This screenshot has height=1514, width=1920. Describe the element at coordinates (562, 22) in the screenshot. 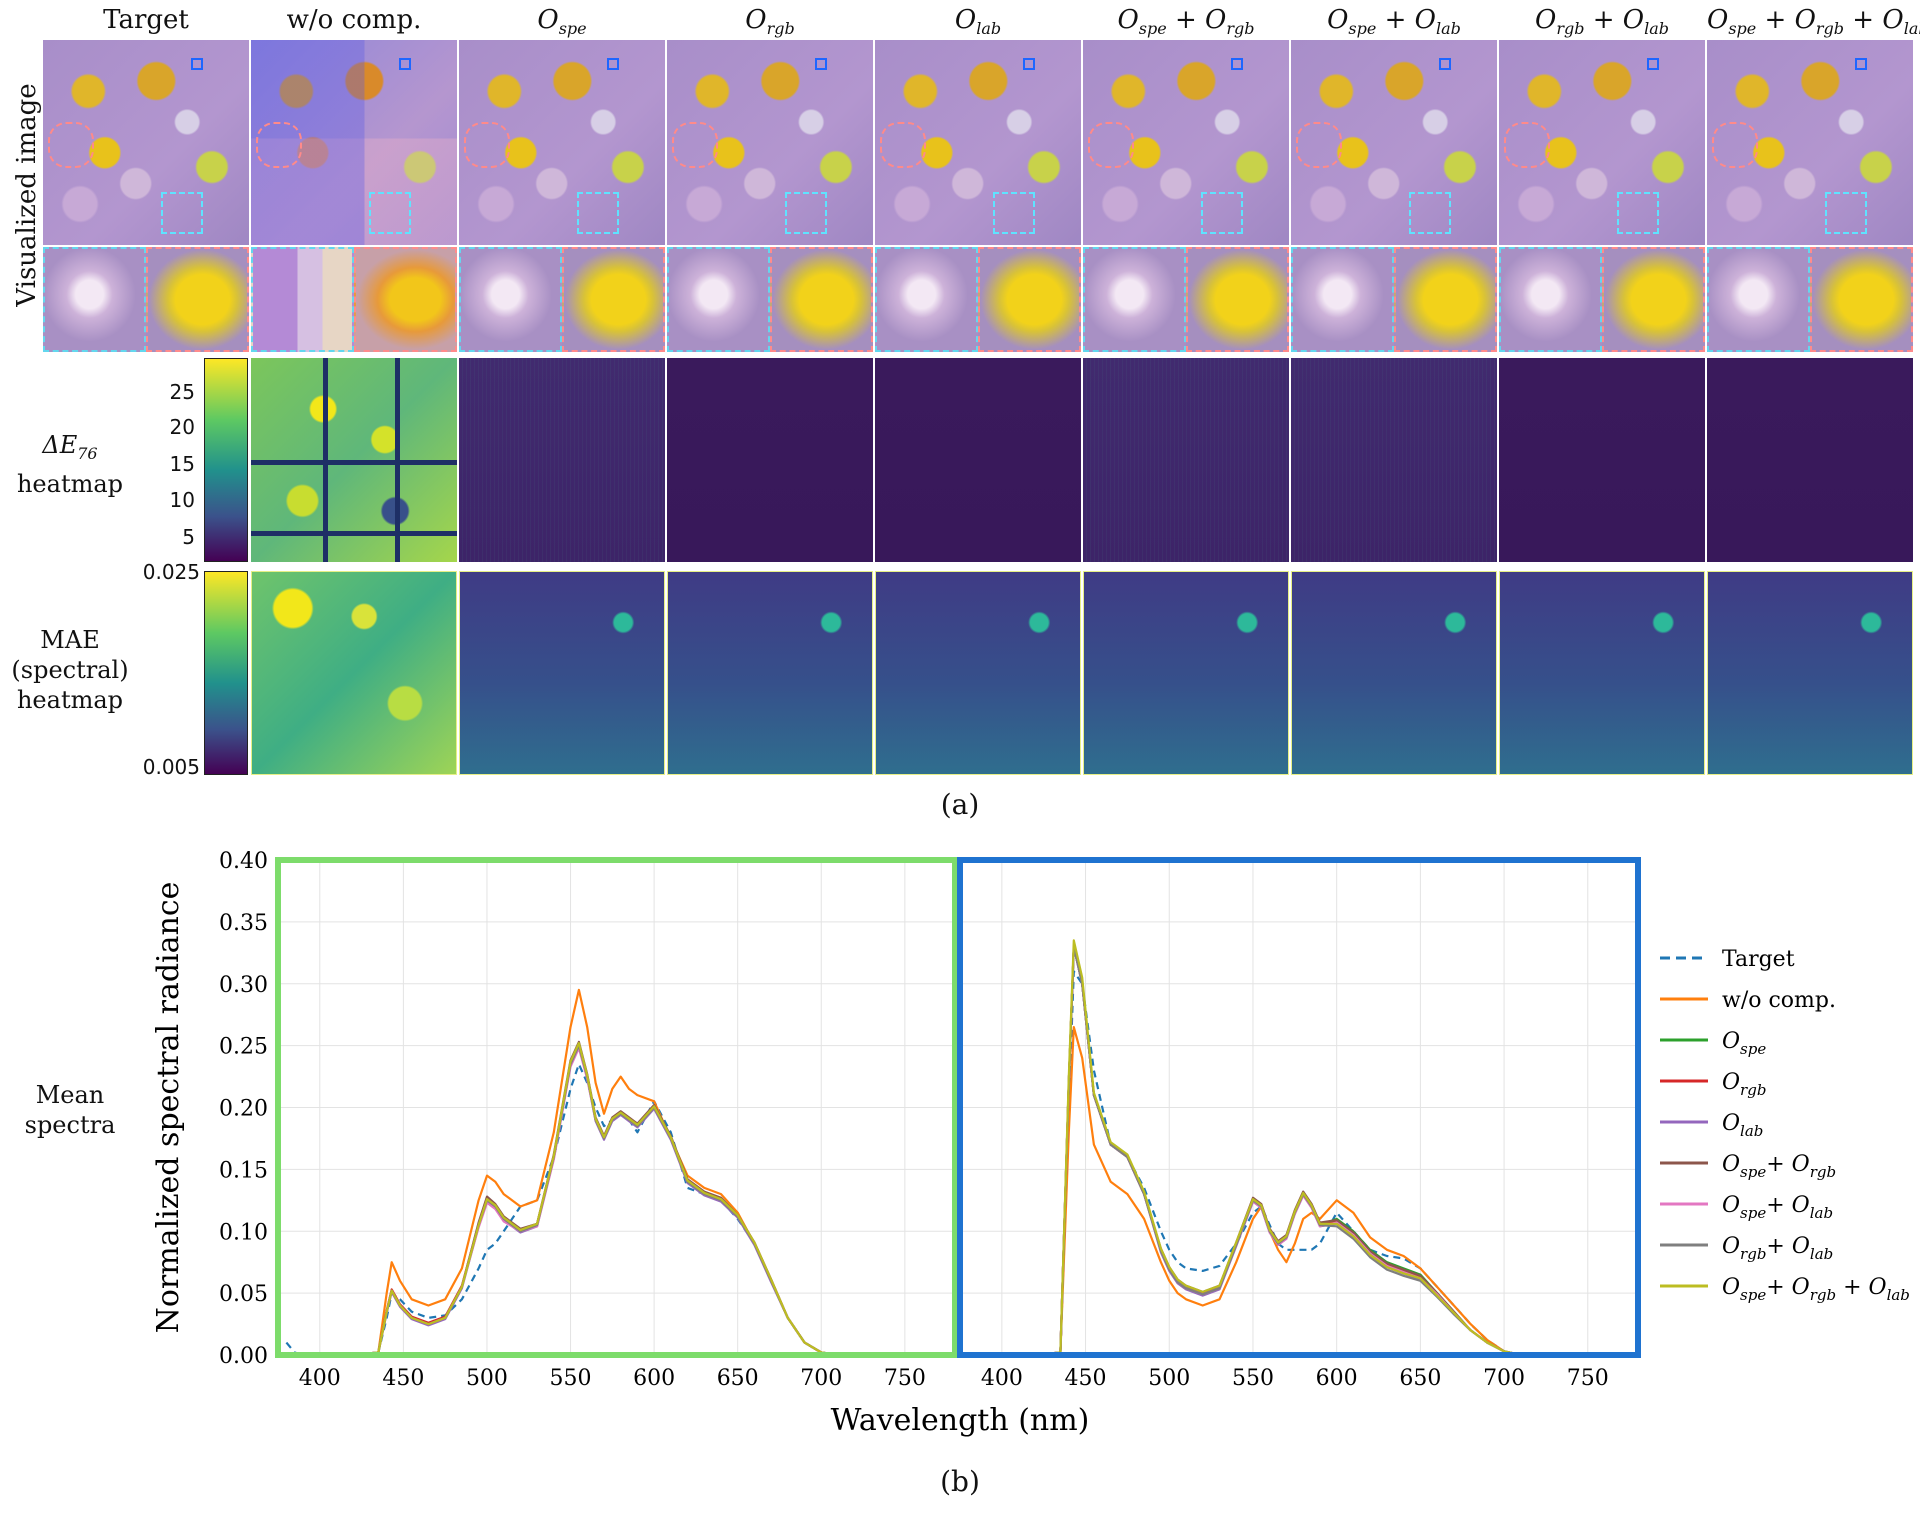

I see `column-header-2: Ospe` at that location.